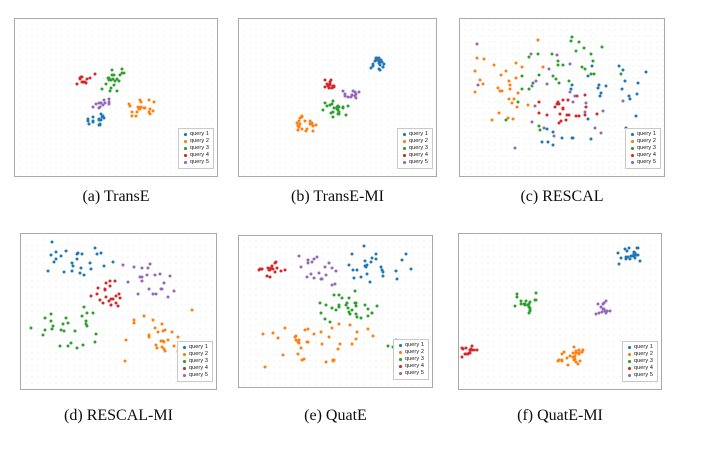  I want to click on plot-panel-transe-mi: query 1 query 2 query 3 query 4 query 5, so click(337, 97).